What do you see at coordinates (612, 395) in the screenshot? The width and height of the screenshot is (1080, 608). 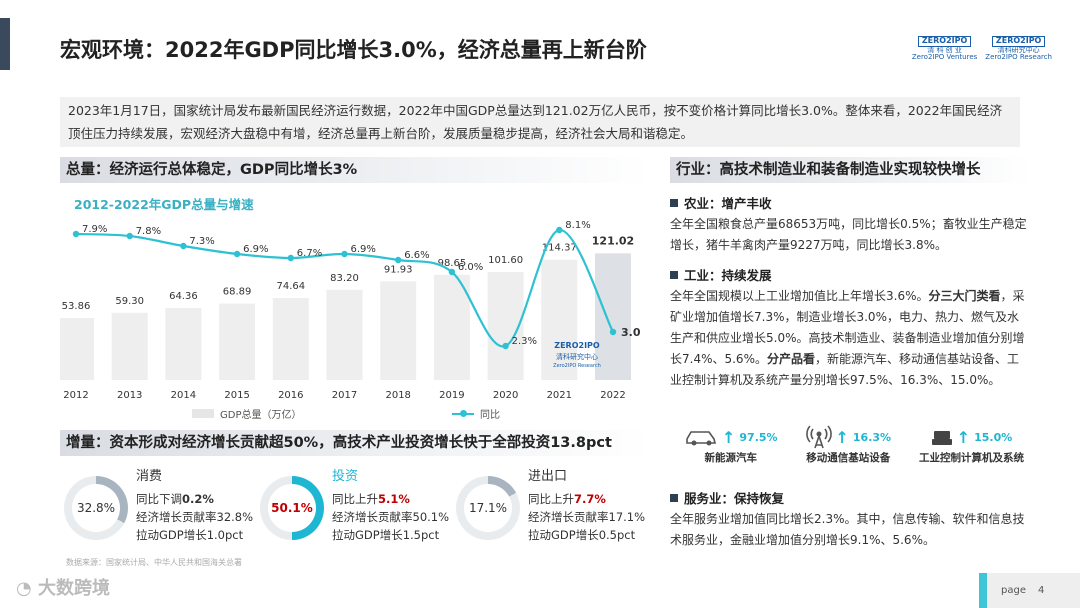 I see `x-tick-label: 2022` at bounding box center [612, 395].